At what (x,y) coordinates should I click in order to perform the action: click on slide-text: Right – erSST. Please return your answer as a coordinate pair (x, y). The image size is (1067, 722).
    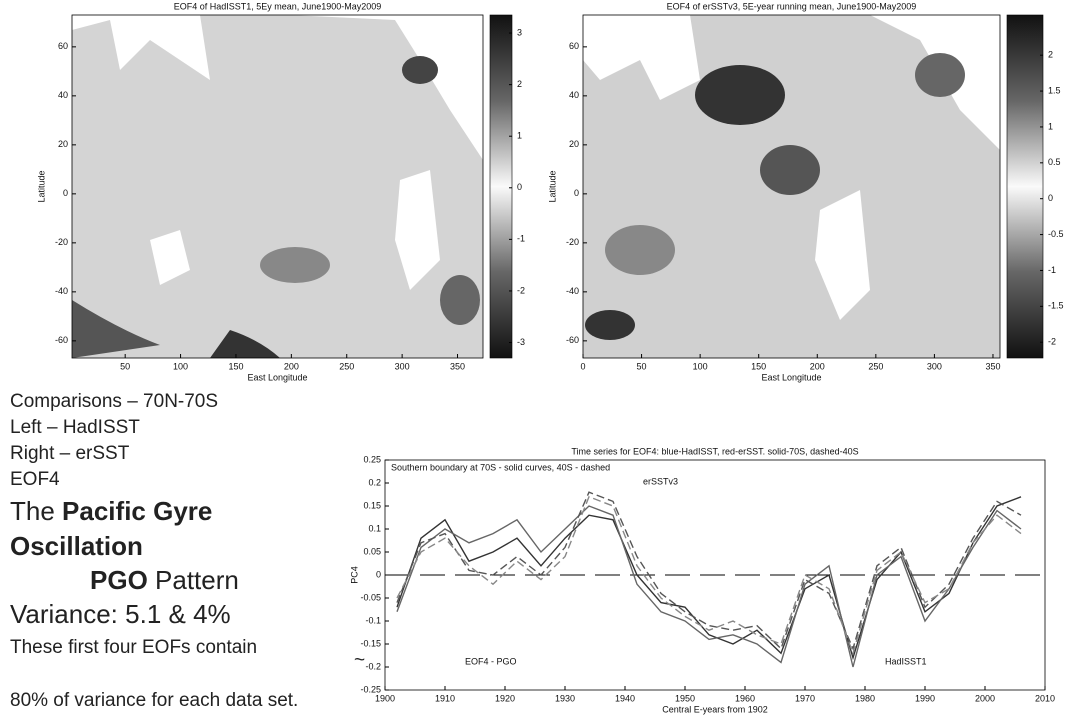
    Looking at the image, I should click on (70, 453).